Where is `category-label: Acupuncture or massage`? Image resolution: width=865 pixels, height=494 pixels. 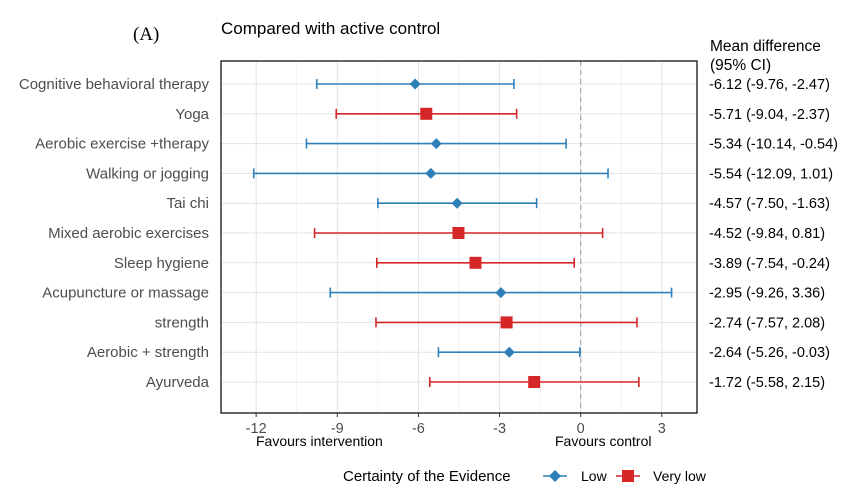
category-label: Acupuncture or massage is located at coordinates (125, 293).